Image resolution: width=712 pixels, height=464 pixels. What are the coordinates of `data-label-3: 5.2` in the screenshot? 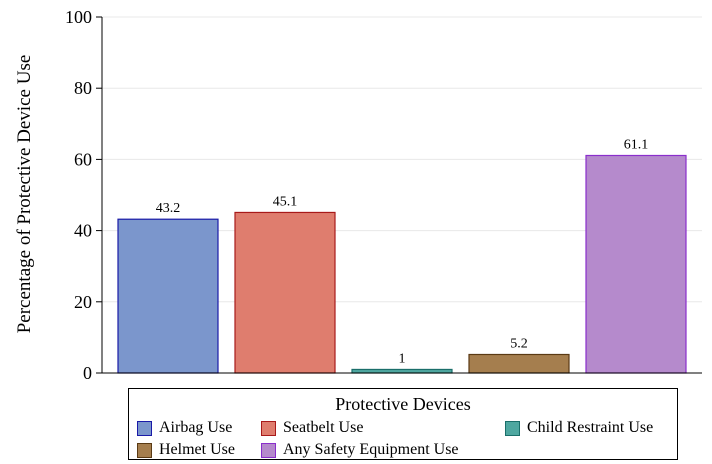 It's located at (519, 343).